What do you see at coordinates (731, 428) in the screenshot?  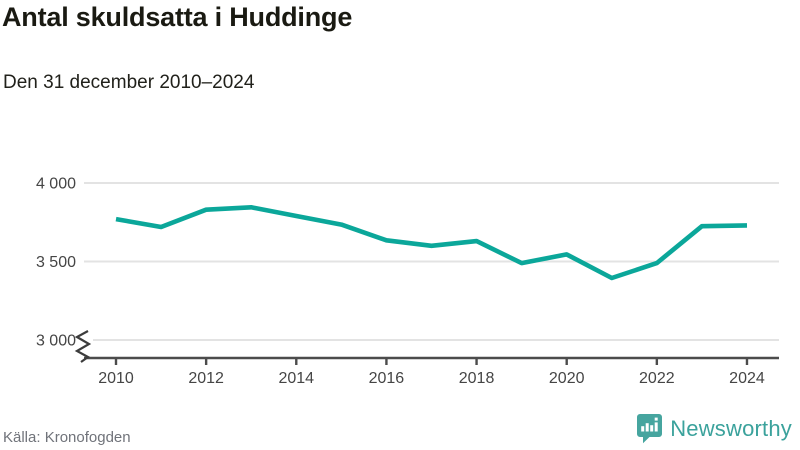 I see `newsworthy-wordmark: Newsworthy` at bounding box center [731, 428].